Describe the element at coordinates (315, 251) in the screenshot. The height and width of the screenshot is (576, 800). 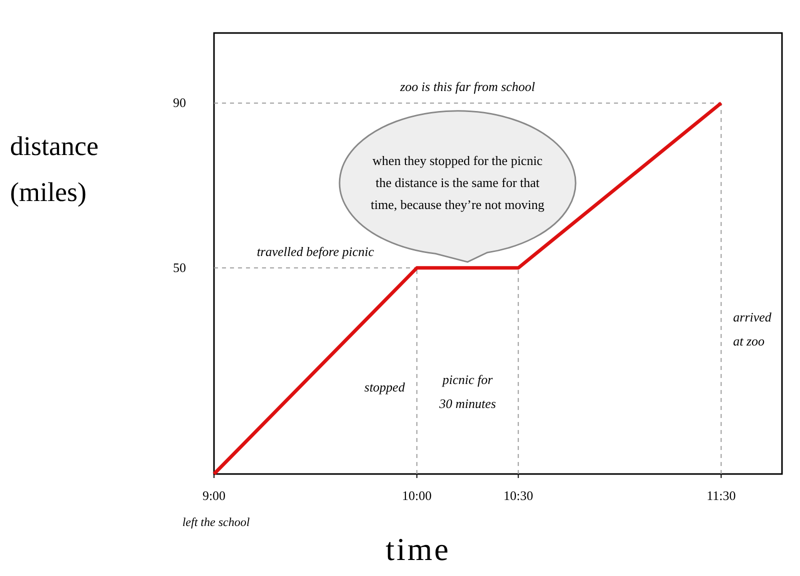
I see `ref-line-label: travelled before picnic` at that location.